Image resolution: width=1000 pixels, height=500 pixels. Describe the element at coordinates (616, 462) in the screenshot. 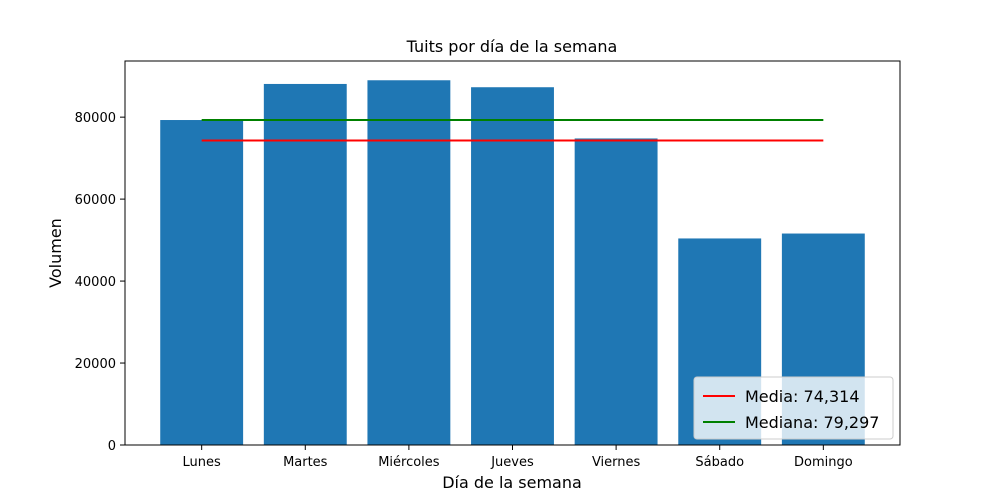

I see `x-tick-label: Viernes` at that location.